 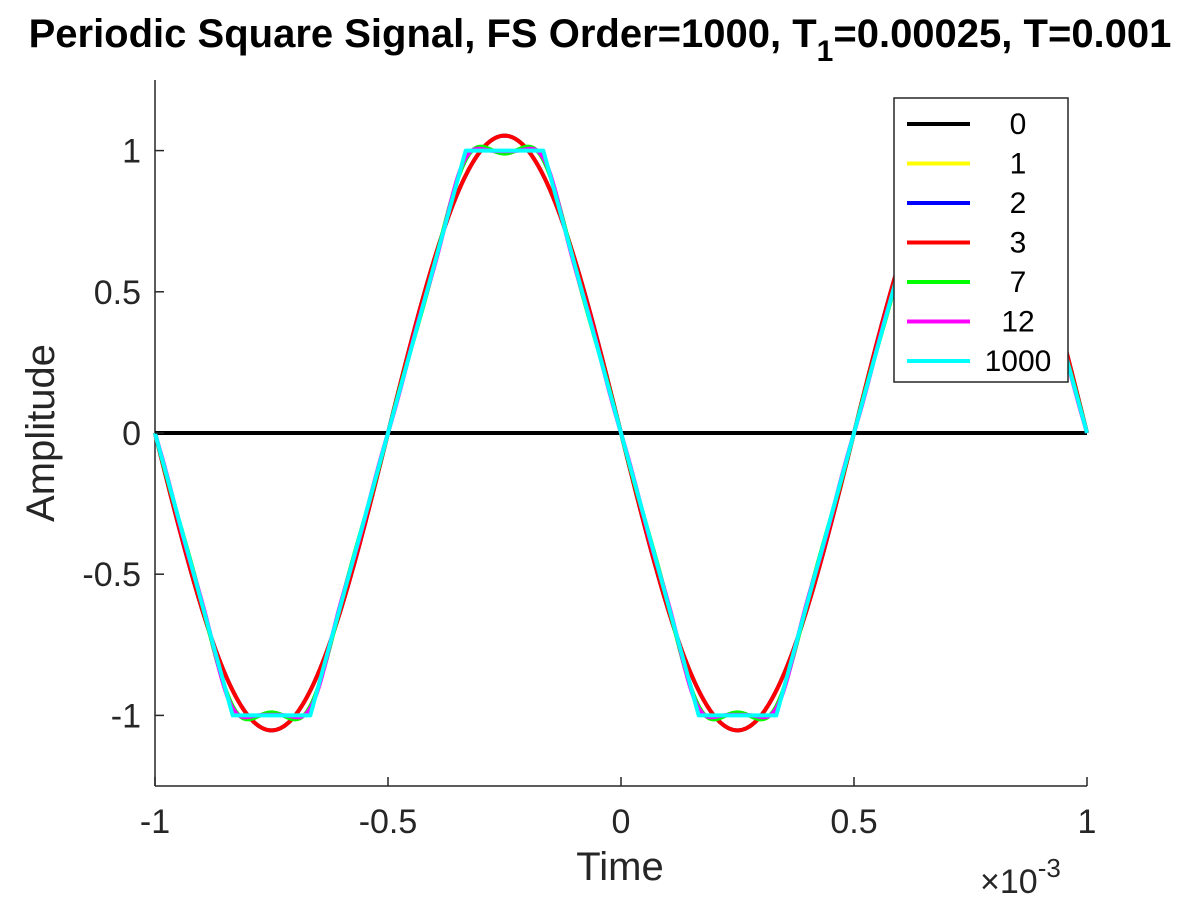 I want to click on legend-label: 1, so click(x=1018, y=164).